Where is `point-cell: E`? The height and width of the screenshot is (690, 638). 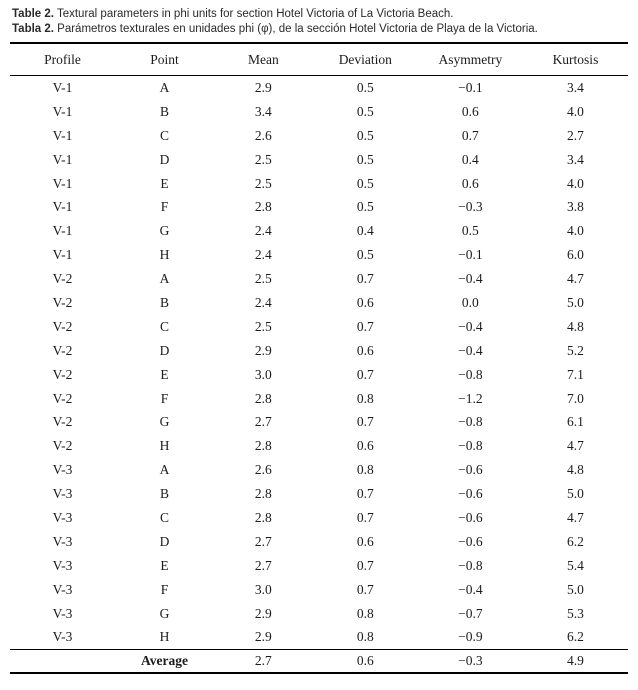
point-cell: E is located at coordinates (164, 374).